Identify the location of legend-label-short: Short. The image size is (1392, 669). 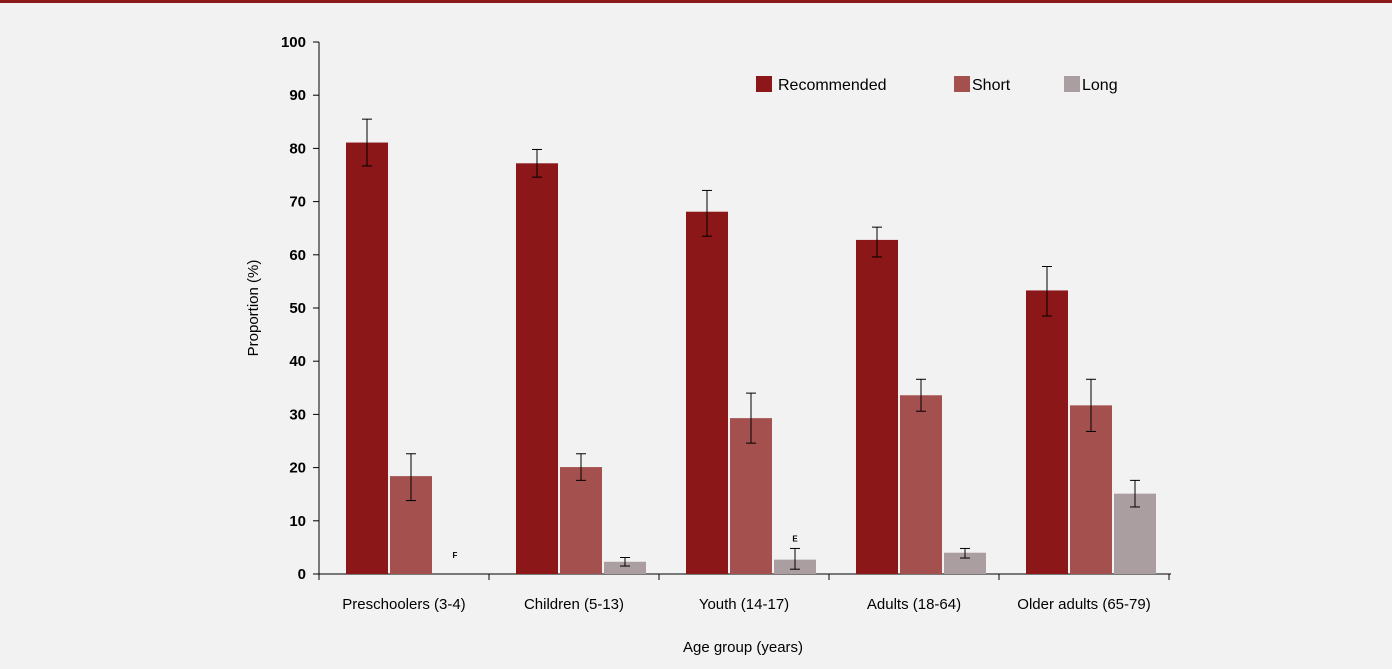
(991, 85).